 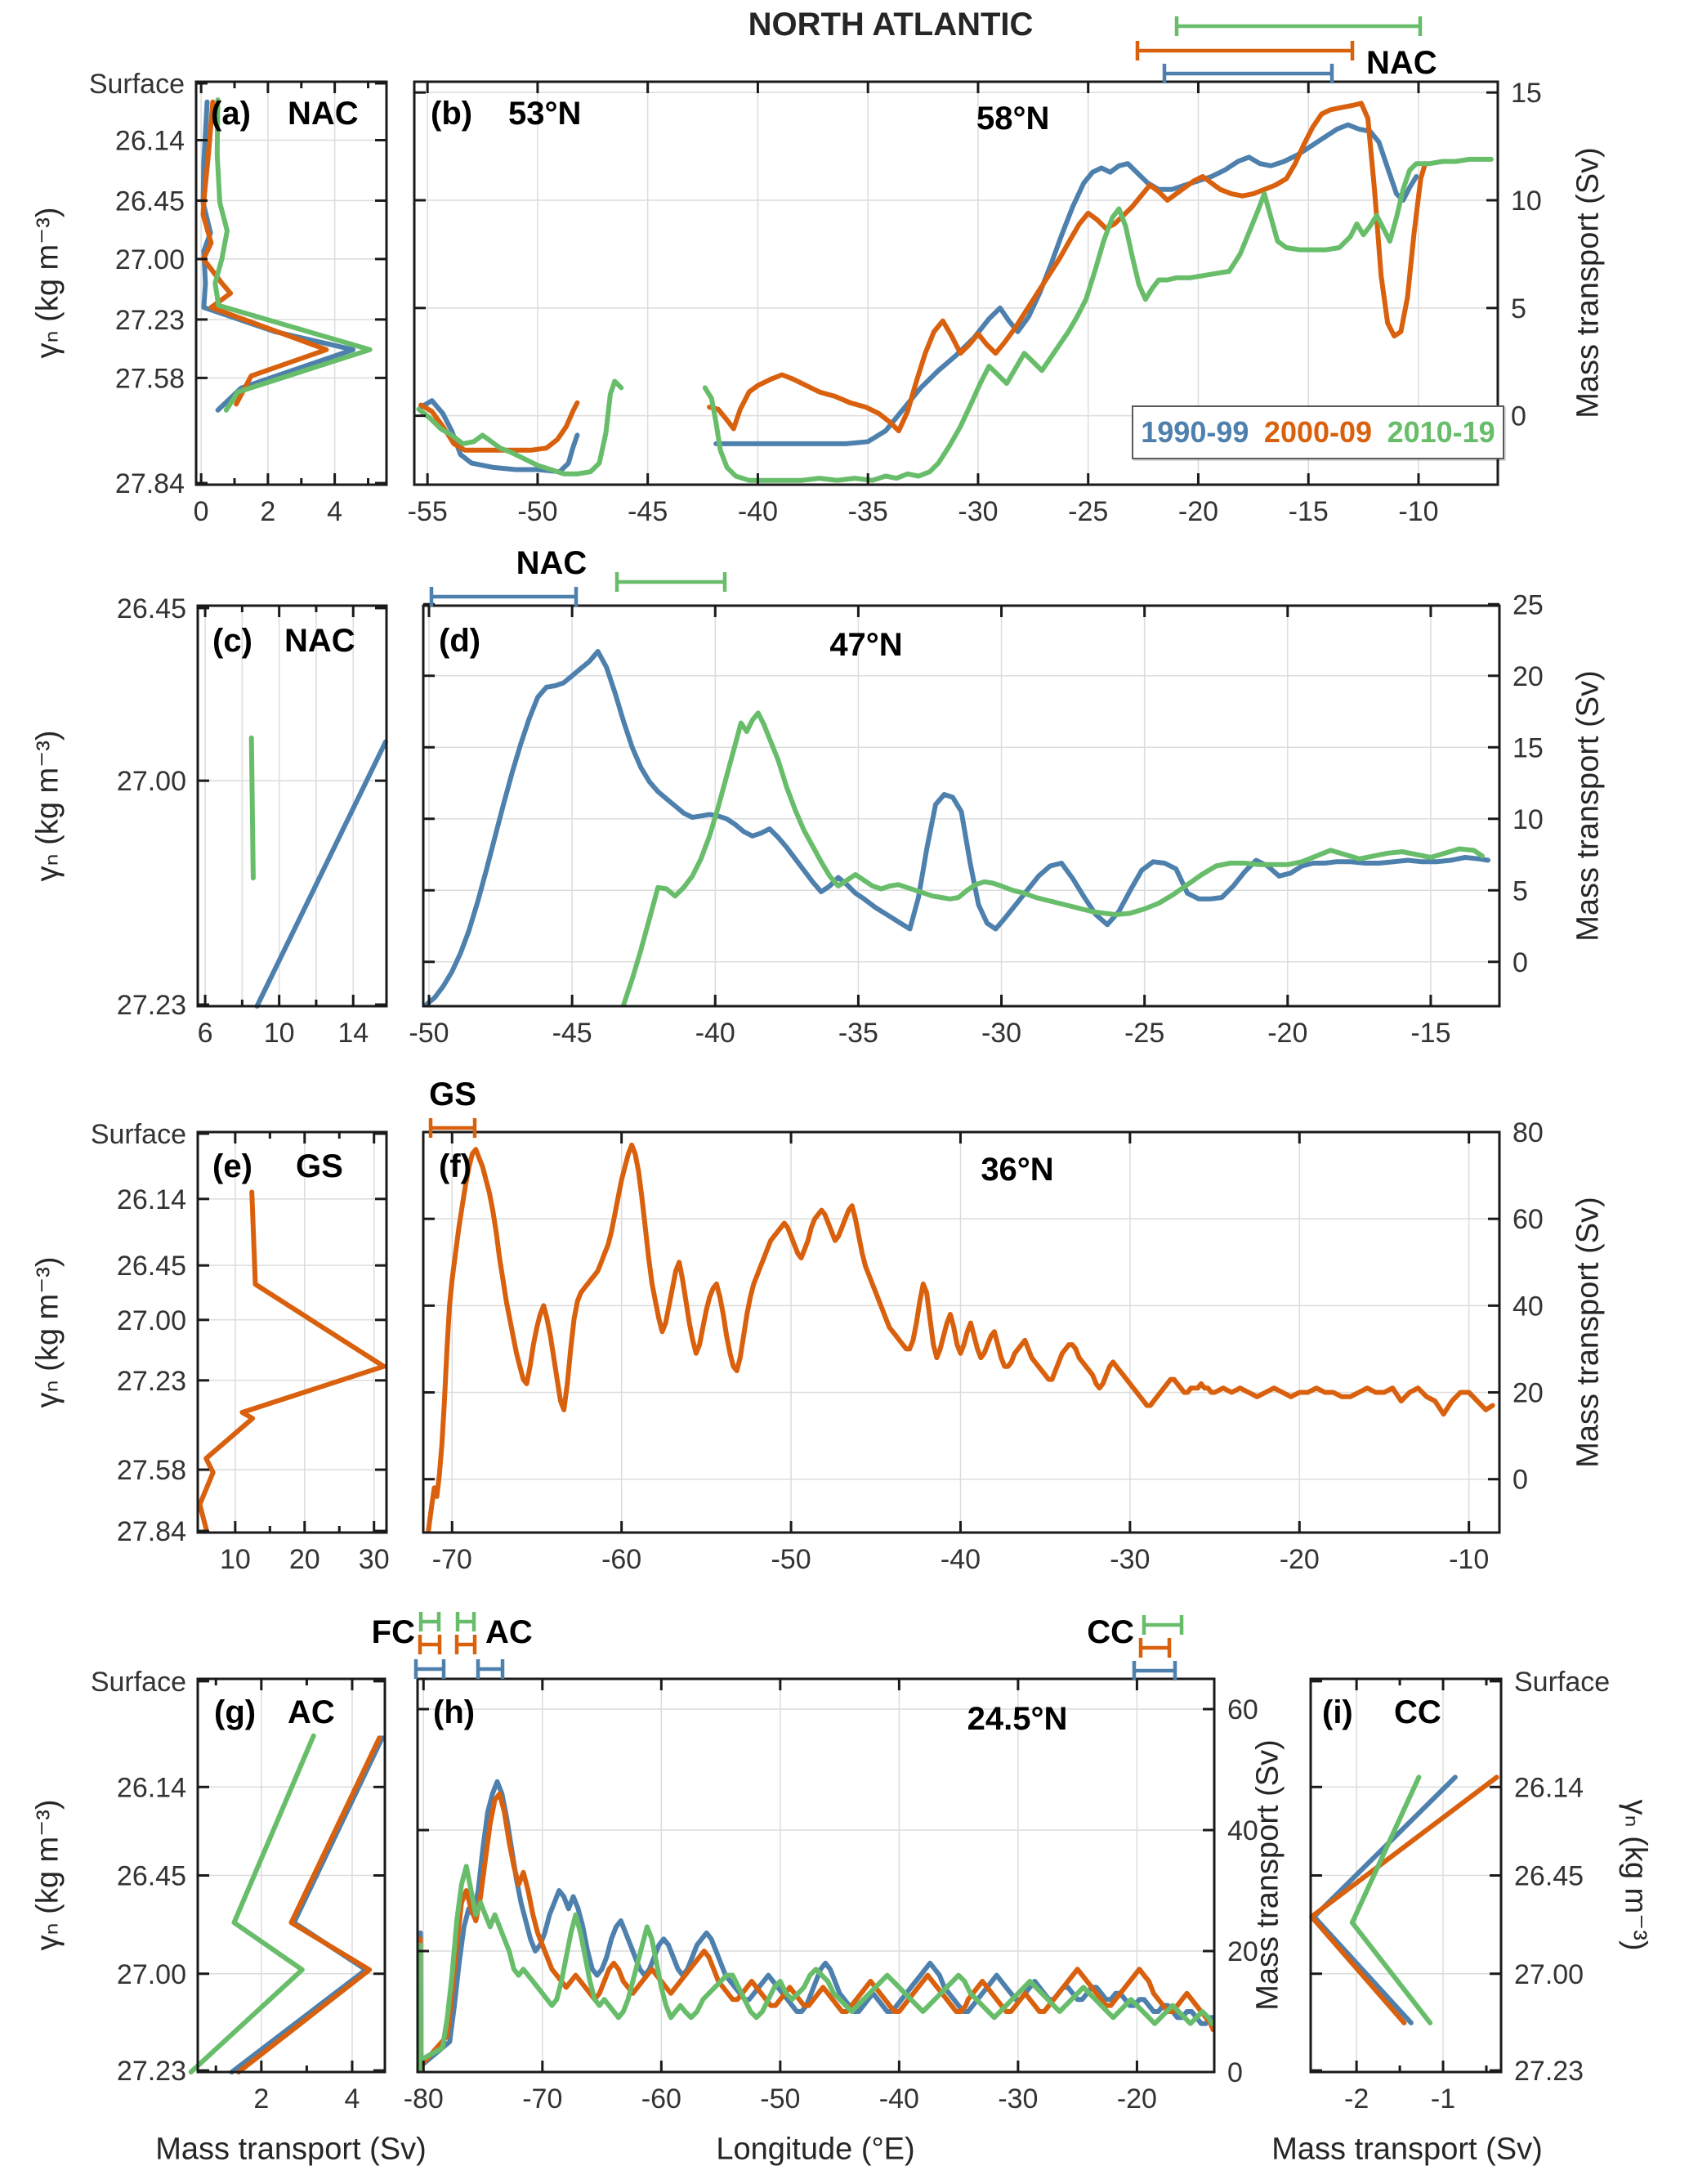 What do you see at coordinates (1443, 2099) in the screenshot?
I see `x-tick-label: -1` at bounding box center [1443, 2099].